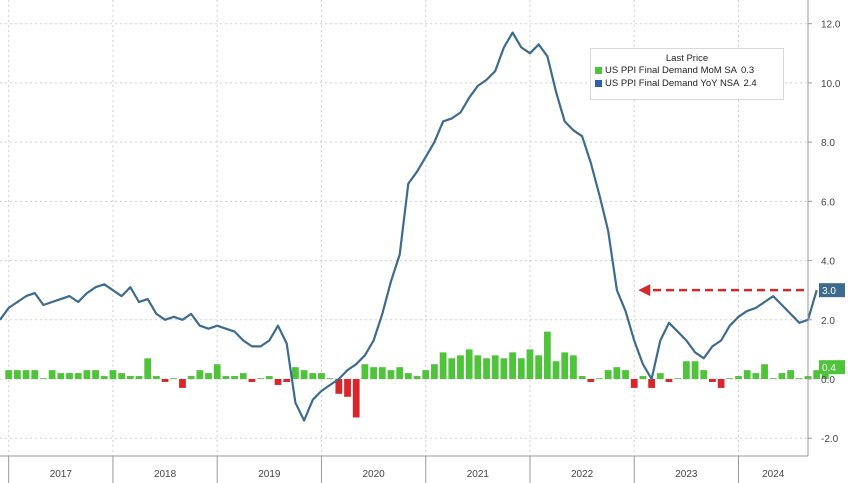 The height and width of the screenshot is (483, 848). Describe the element at coordinates (165, 474) in the screenshot. I see `x-tick-label: 2018` at that location.